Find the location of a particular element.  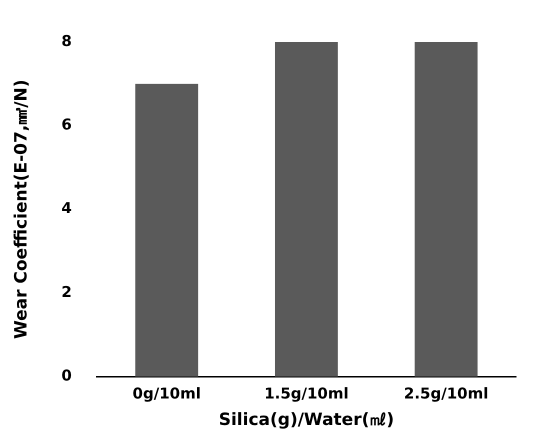

x-tick-label: 2.5g/10ml is located at coordinates (446, 393).